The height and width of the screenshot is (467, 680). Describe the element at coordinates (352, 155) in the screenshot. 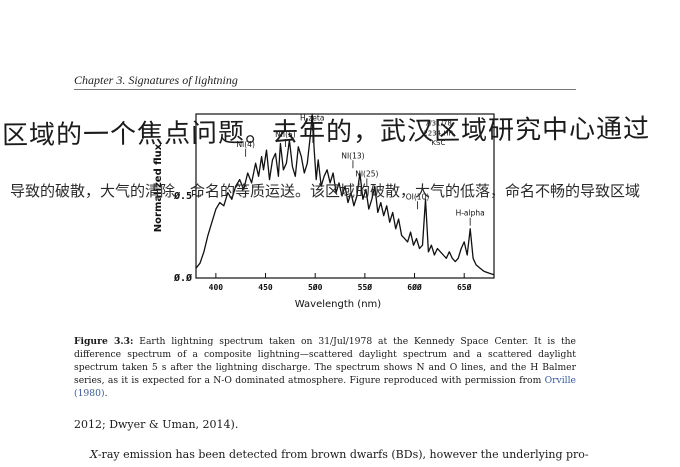

I see `line-annotation: NI(13)` at that location.